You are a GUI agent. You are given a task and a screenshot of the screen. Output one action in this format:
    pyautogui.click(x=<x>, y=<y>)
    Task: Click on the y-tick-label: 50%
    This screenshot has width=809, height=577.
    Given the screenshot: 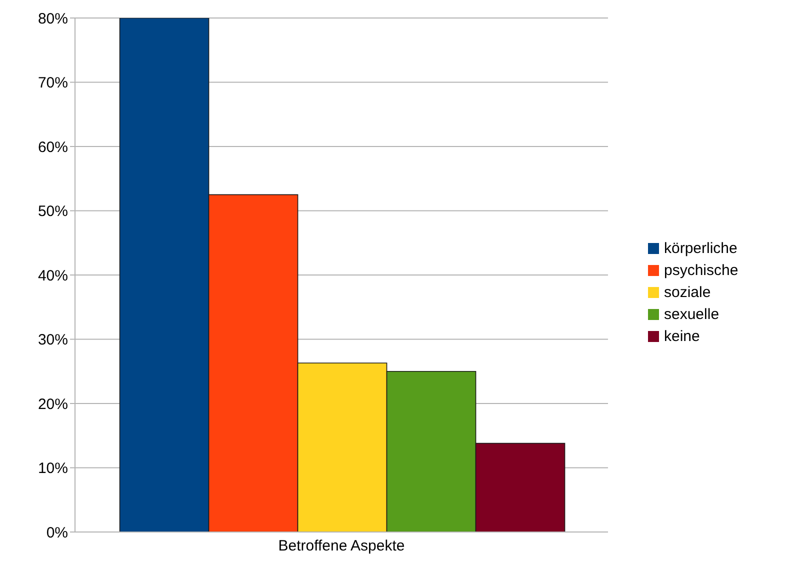 What is the action you would take?
    pyautogui.click(x=53, y=211)
    